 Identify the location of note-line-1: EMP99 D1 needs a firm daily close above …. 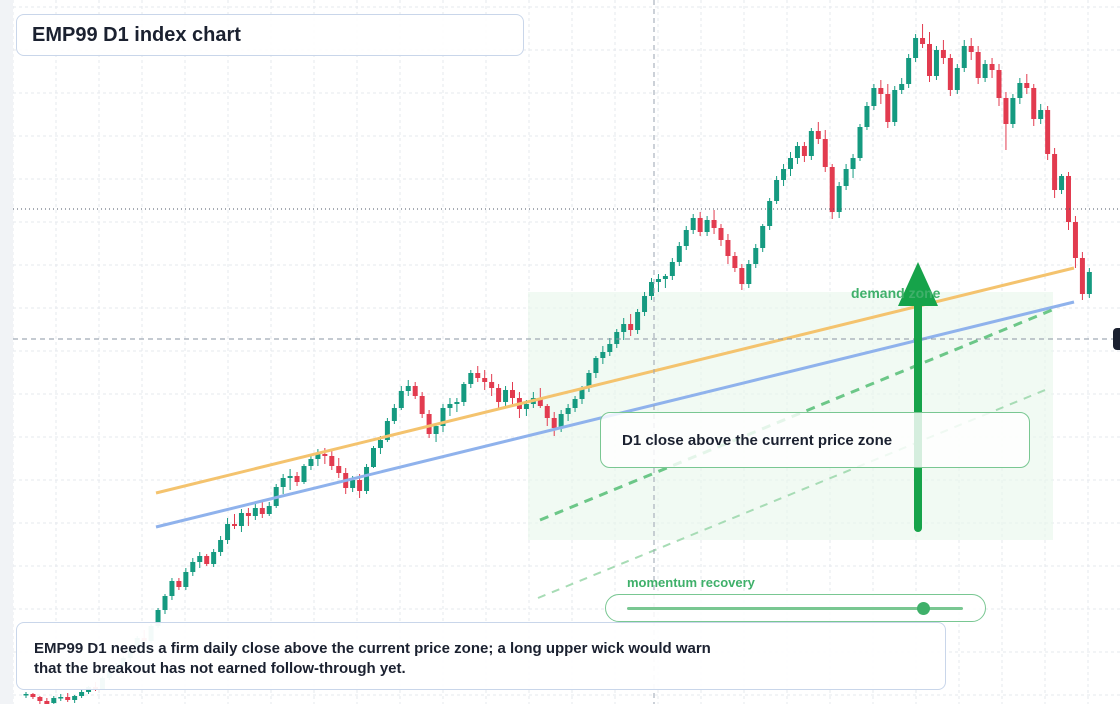
(372, 648).